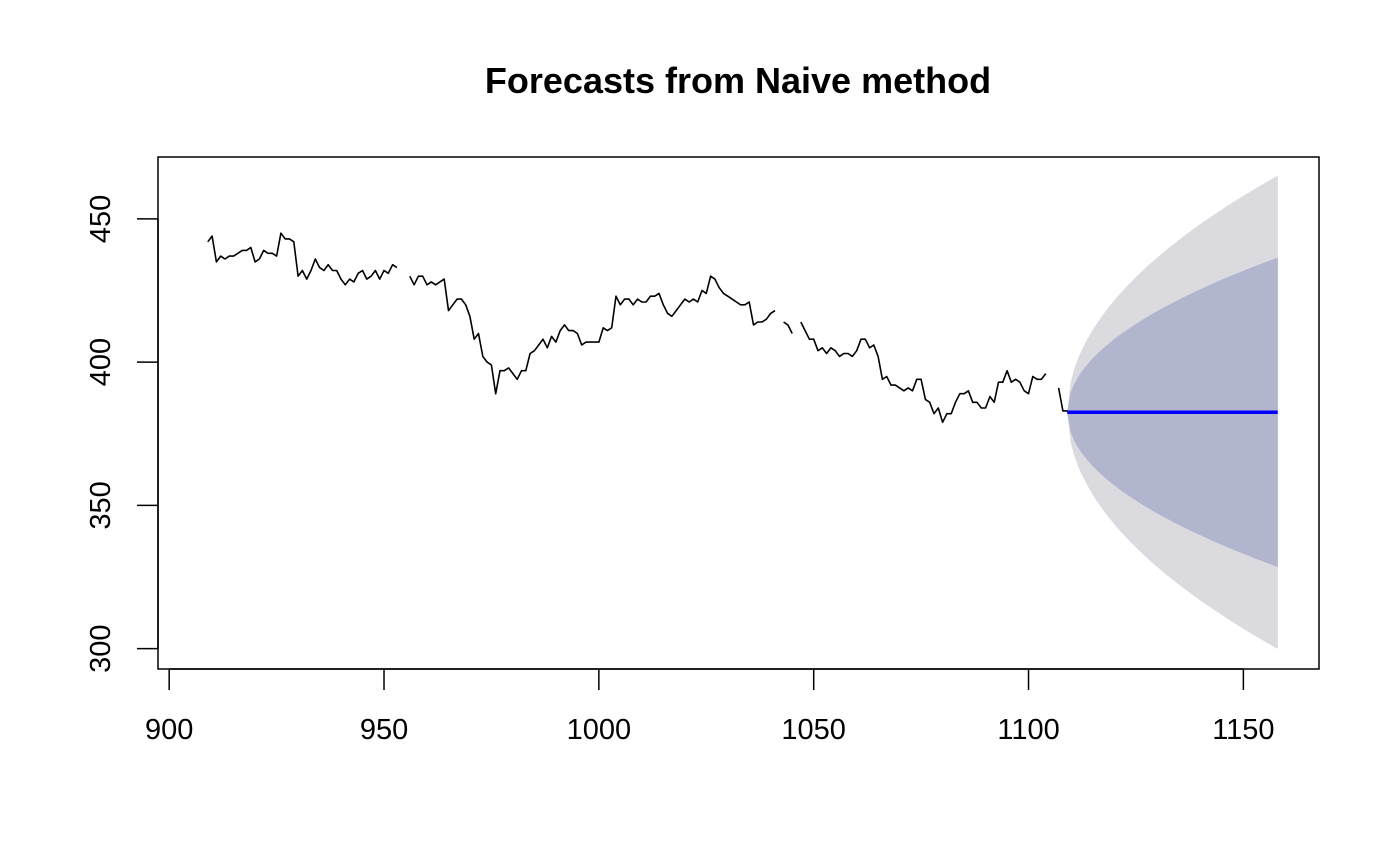 The image size is (1400, 866). I want to click on x-tick-label: 900, so click(169, 730).